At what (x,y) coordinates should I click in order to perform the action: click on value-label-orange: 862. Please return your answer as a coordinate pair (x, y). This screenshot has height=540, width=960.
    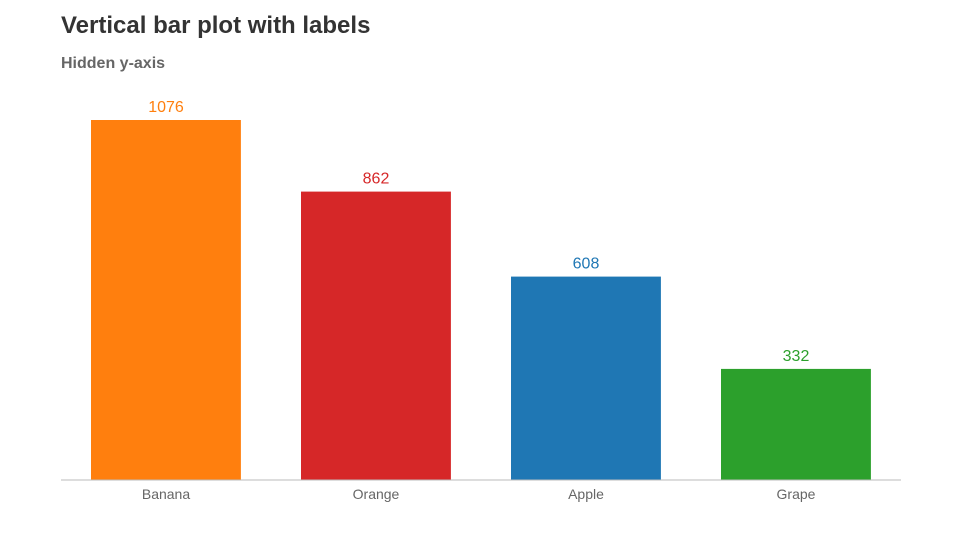
    Looking at the image, I should click on (376, 179).